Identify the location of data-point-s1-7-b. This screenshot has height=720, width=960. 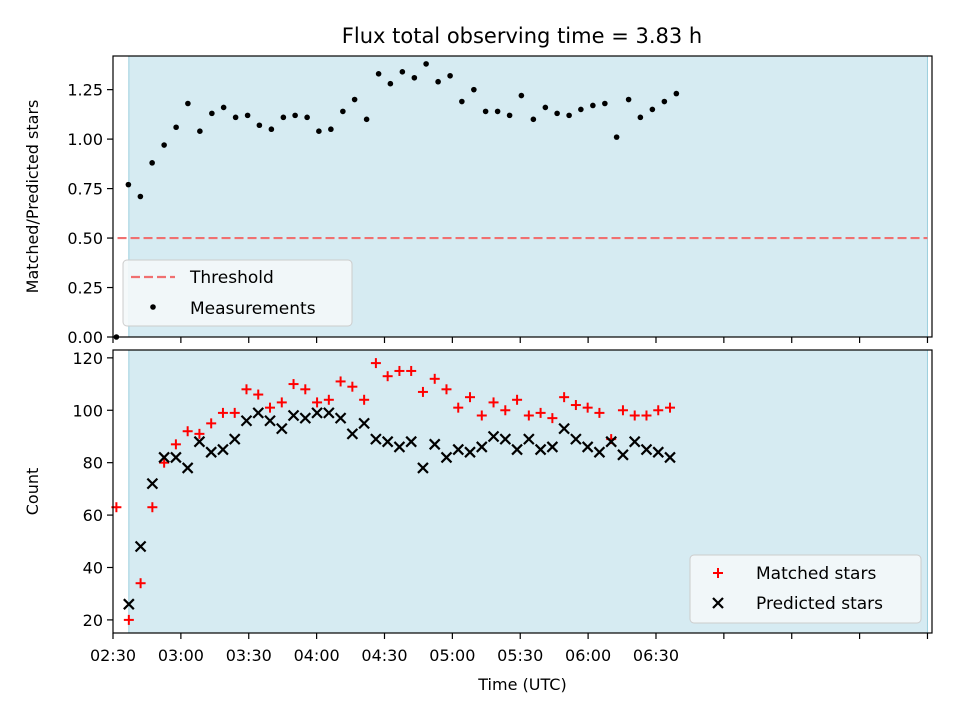
(211, 452).